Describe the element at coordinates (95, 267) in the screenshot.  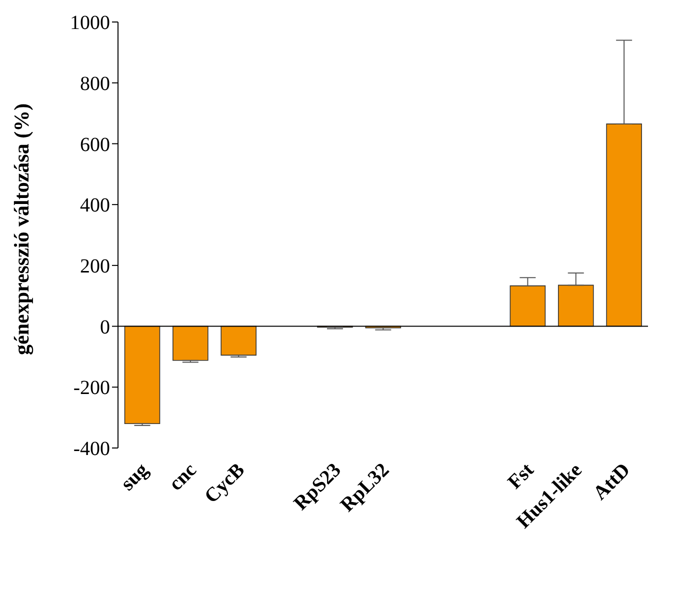
I see `y-tick-label: 200` at that location.